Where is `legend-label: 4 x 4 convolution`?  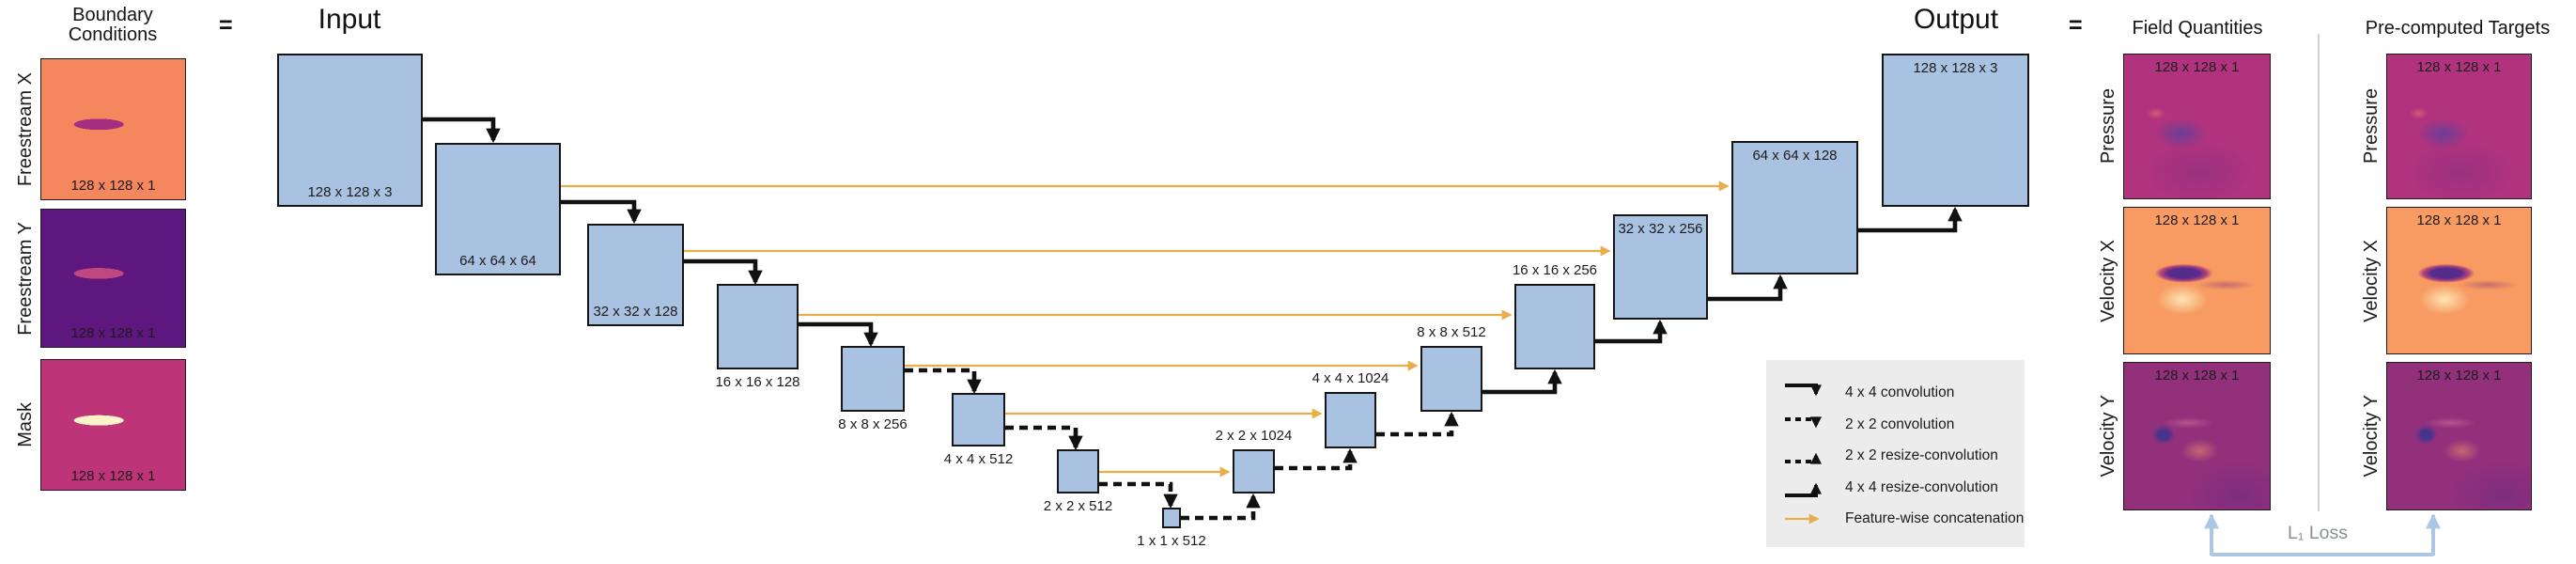
legend-label: 4 x 4 convolution is located at coordinates (1900, 392).